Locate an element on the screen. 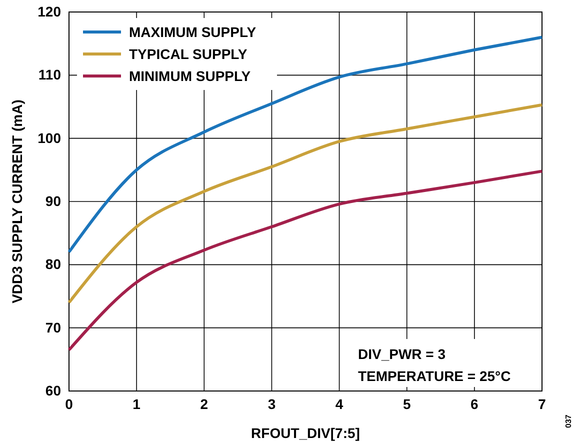  x-tick-label: 6 is located at coordinates (474, 404).